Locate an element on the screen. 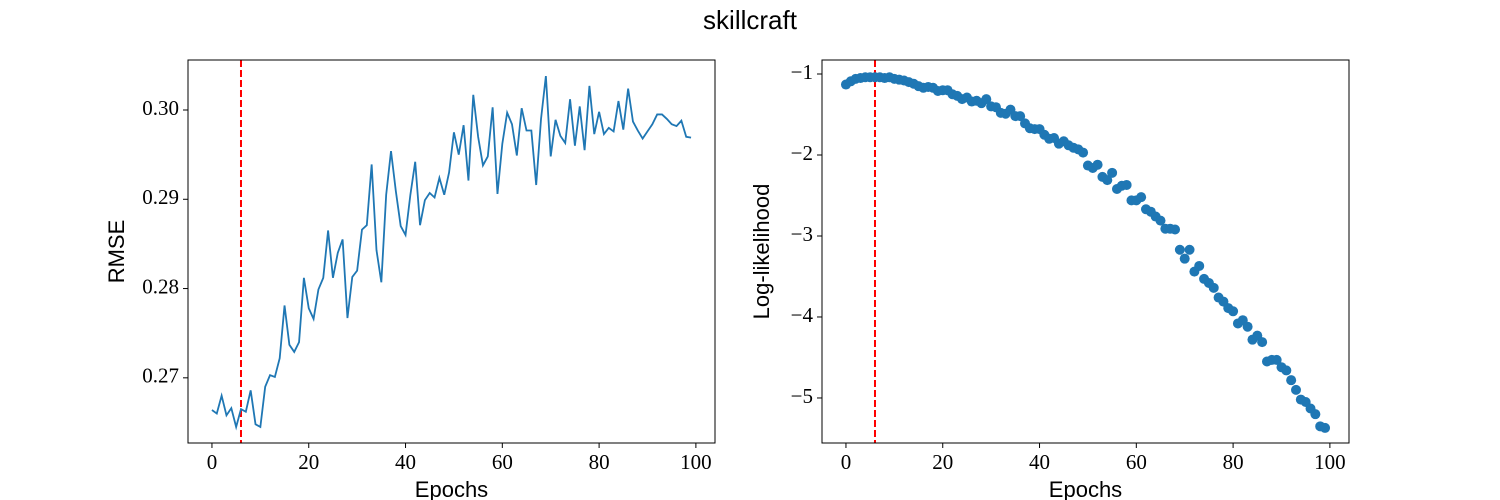  y-tick-label: −5 is located at coordinates (802, 396).